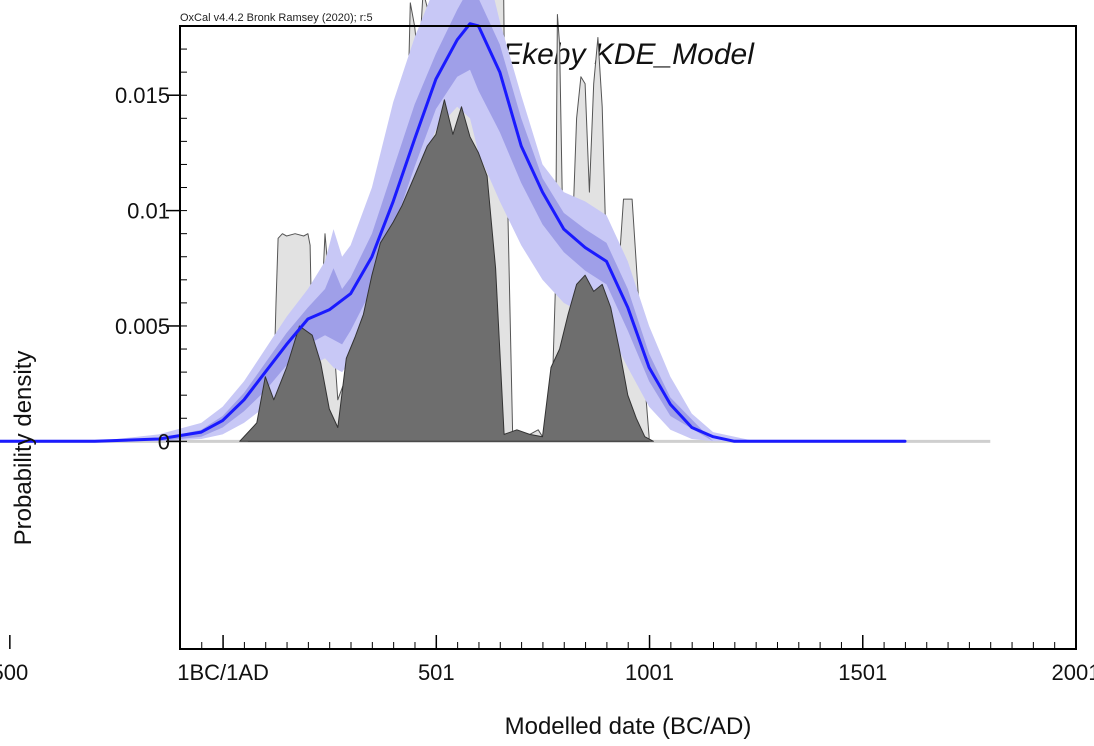 This screenshot has width=1094, height=746. Describe the element at coordinates (862, 672) in the screenshot. I see `x-tick-label: 1501` at that location.